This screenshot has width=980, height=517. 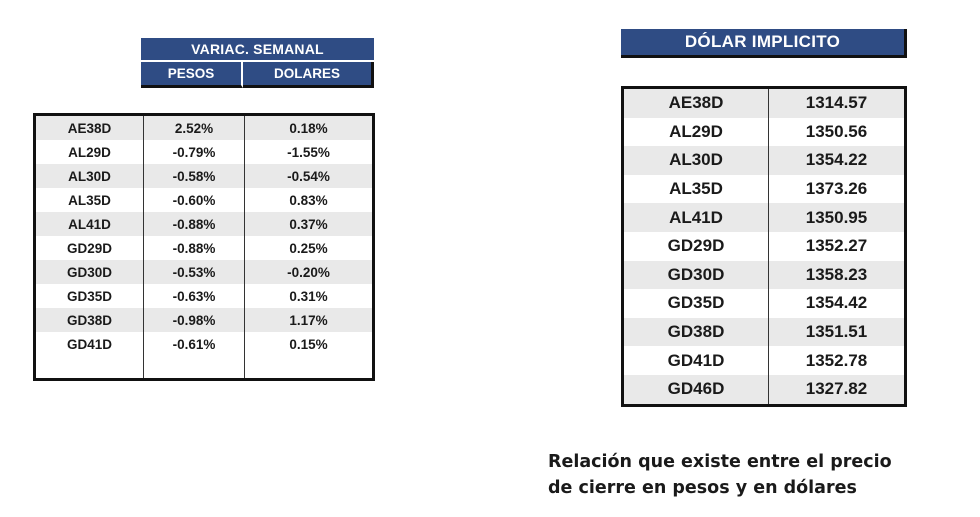 I want to click on table-row: AL35D -0.60% 0.83%, so click(x=204, y=200).